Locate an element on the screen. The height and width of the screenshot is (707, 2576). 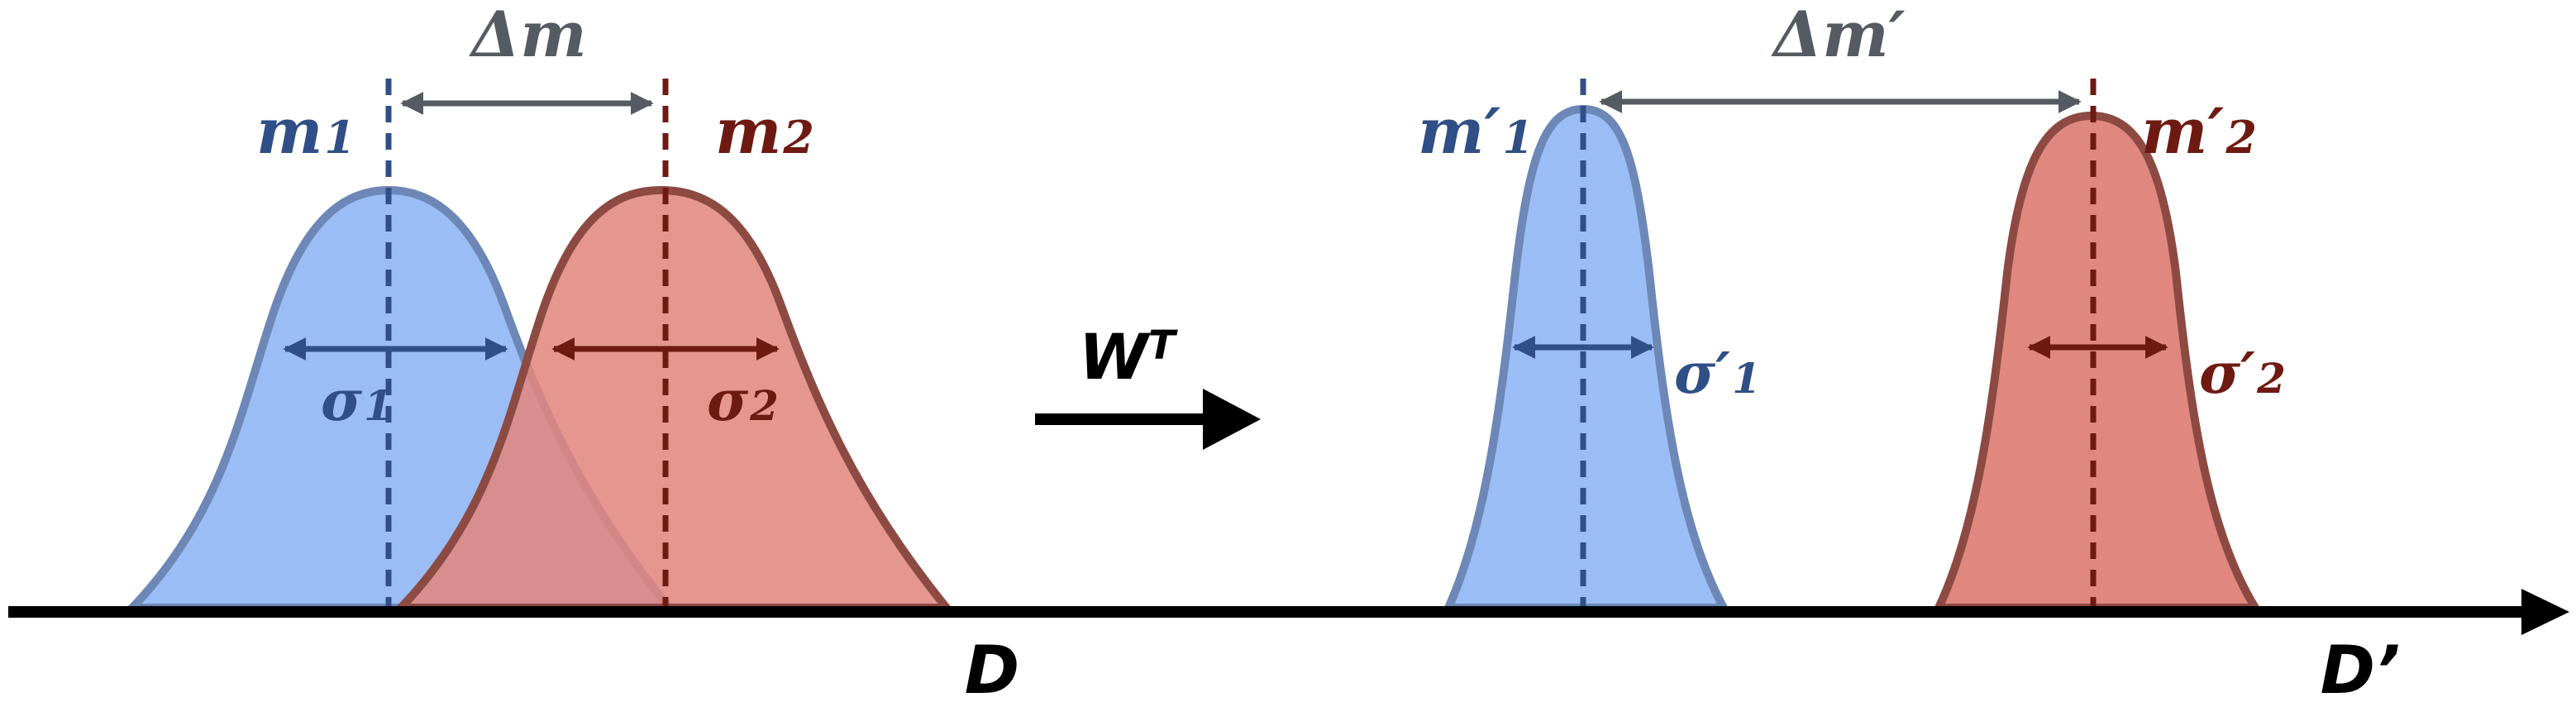
mean2-label: m2 is located at coordinates (764, 131).